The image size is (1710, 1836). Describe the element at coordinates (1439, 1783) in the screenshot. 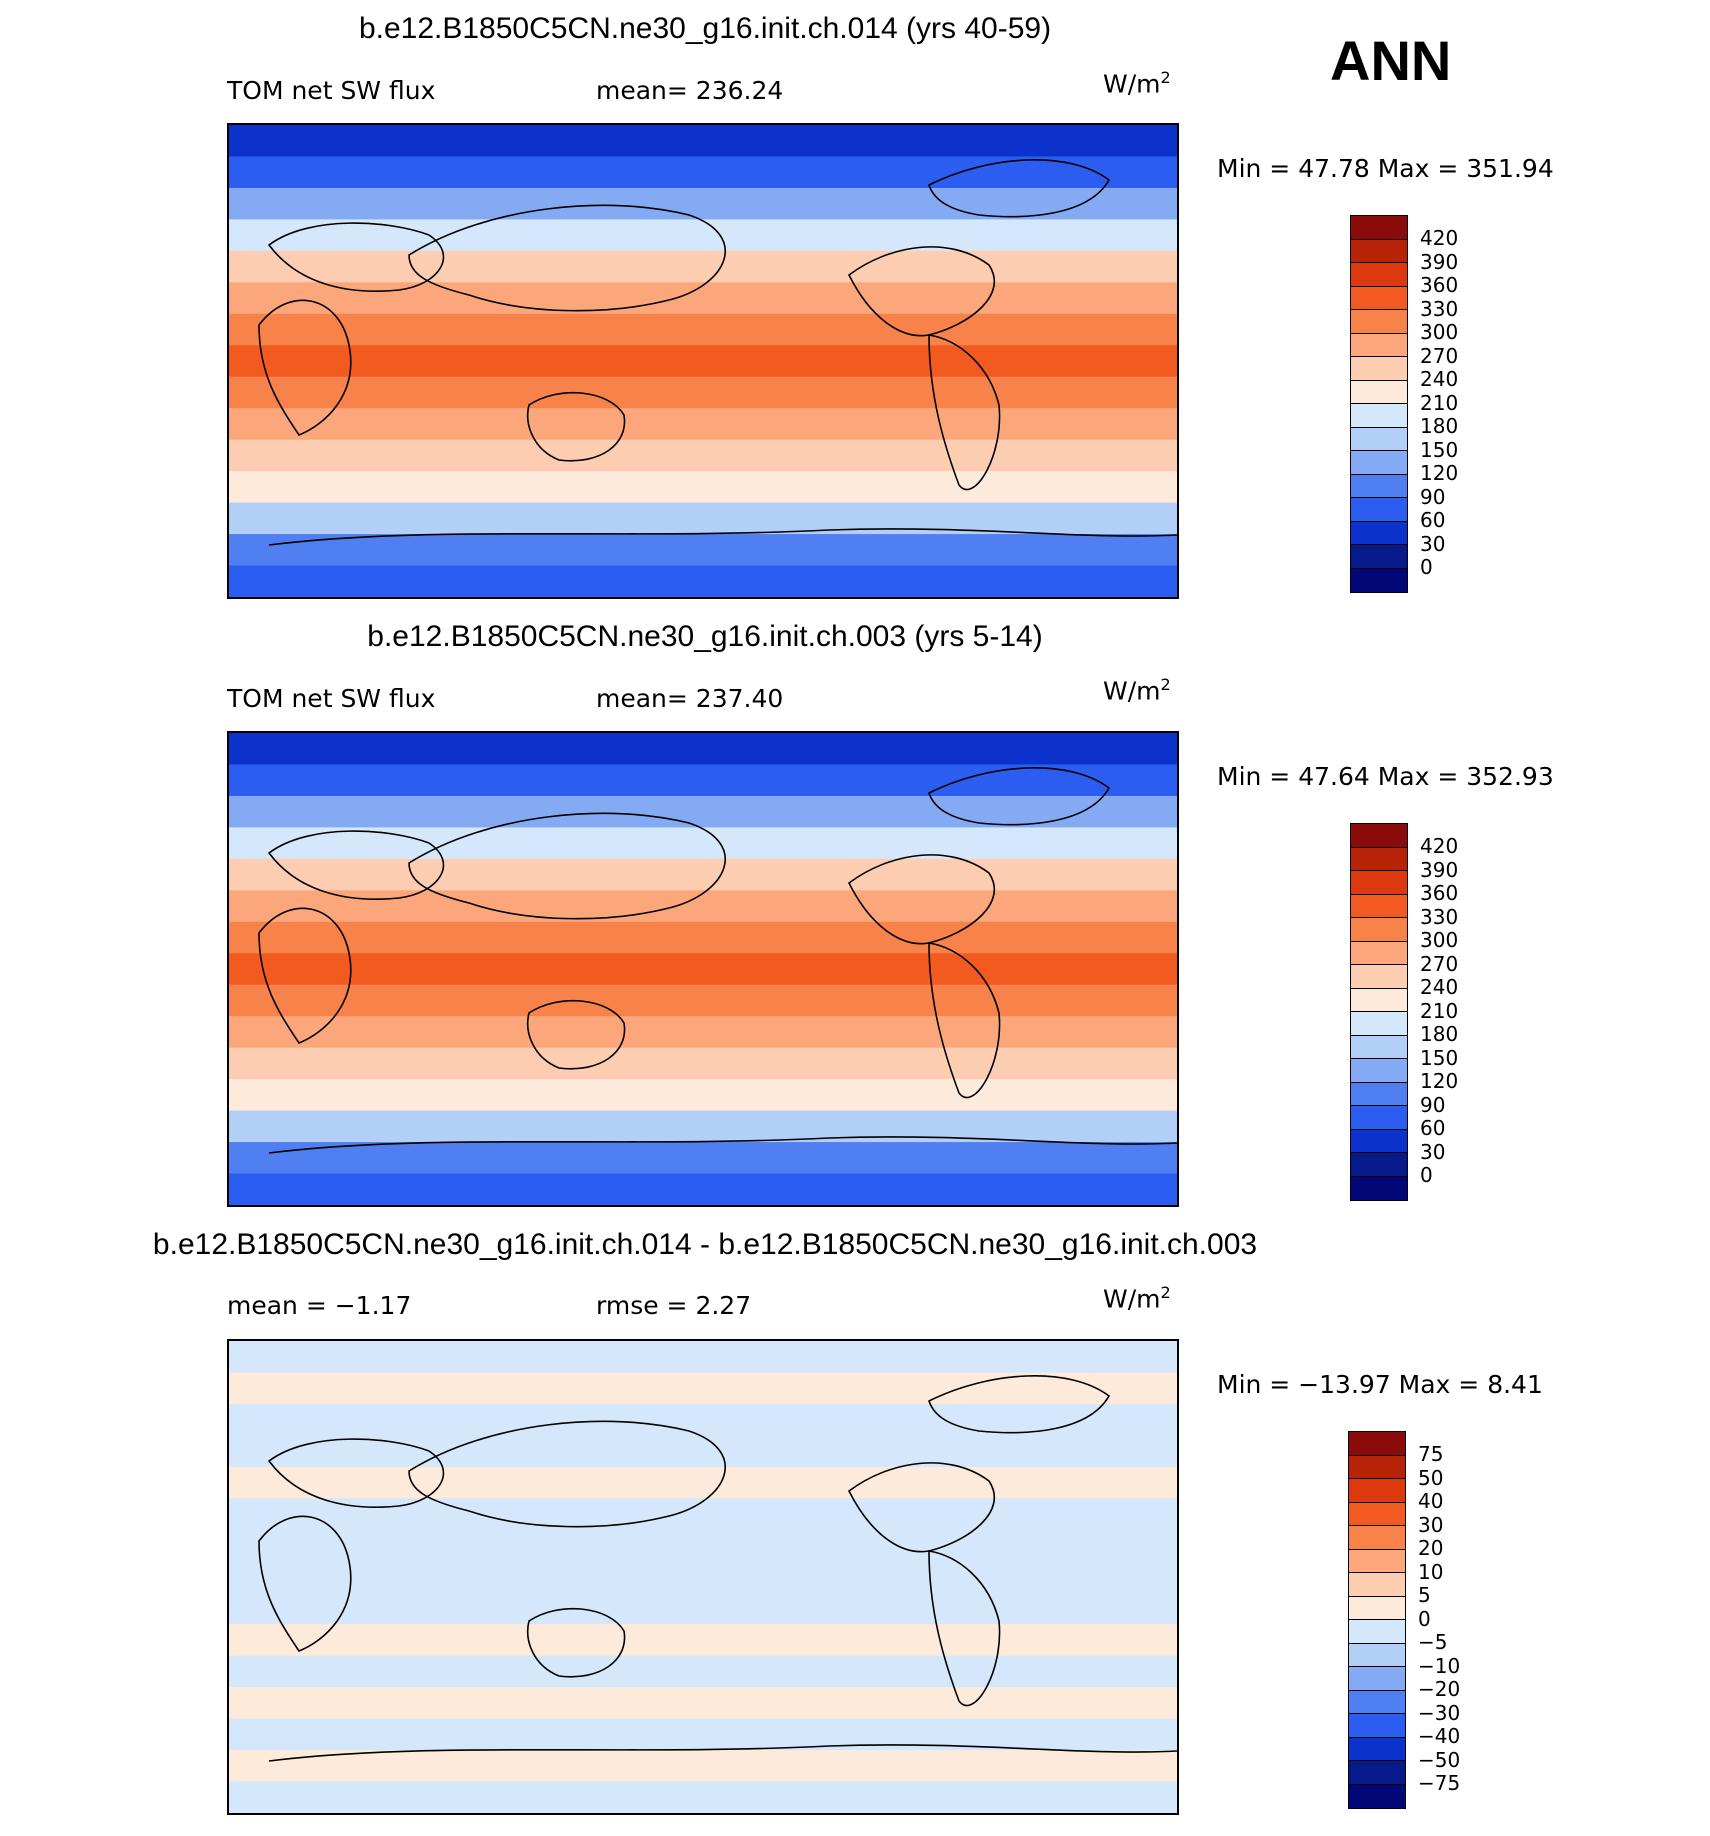

I see `colorbar-tick-label: −75` at that location.